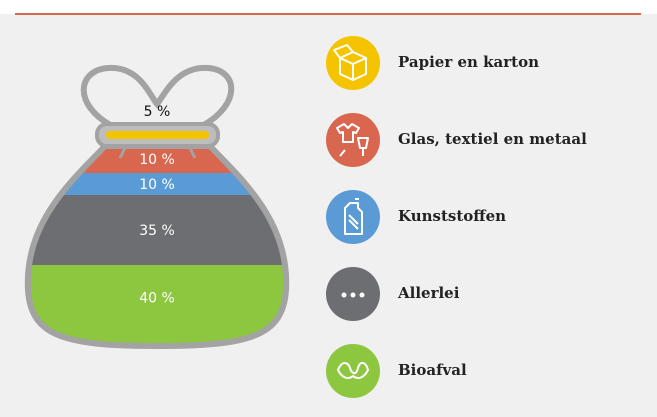 The width and height of the screenshot is (657, 417). I want to click on icons, so click(351, 211).